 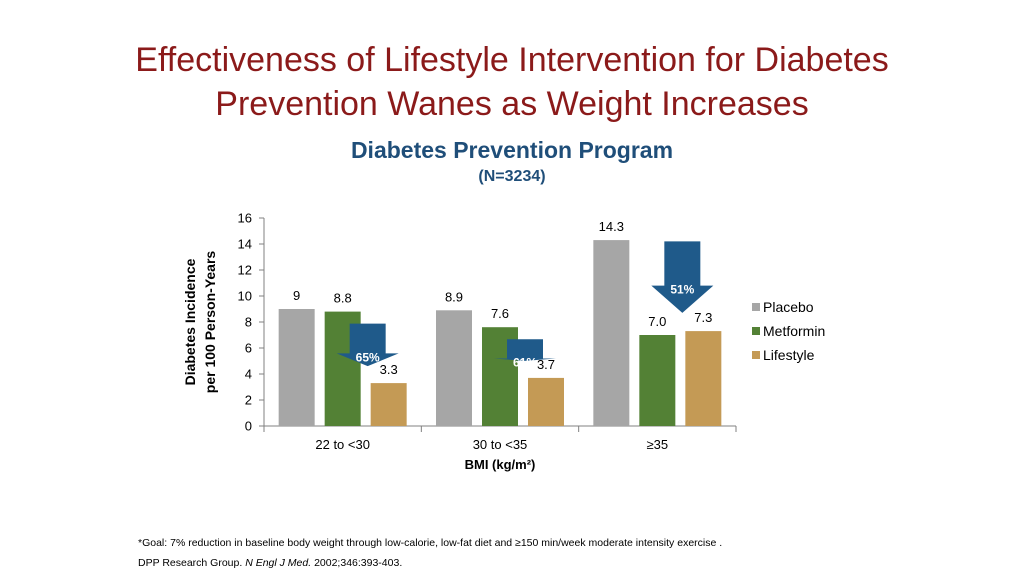 I want to click on y-axis-title-line-2: per 100 Person-Years, so click(x=210, y=322).